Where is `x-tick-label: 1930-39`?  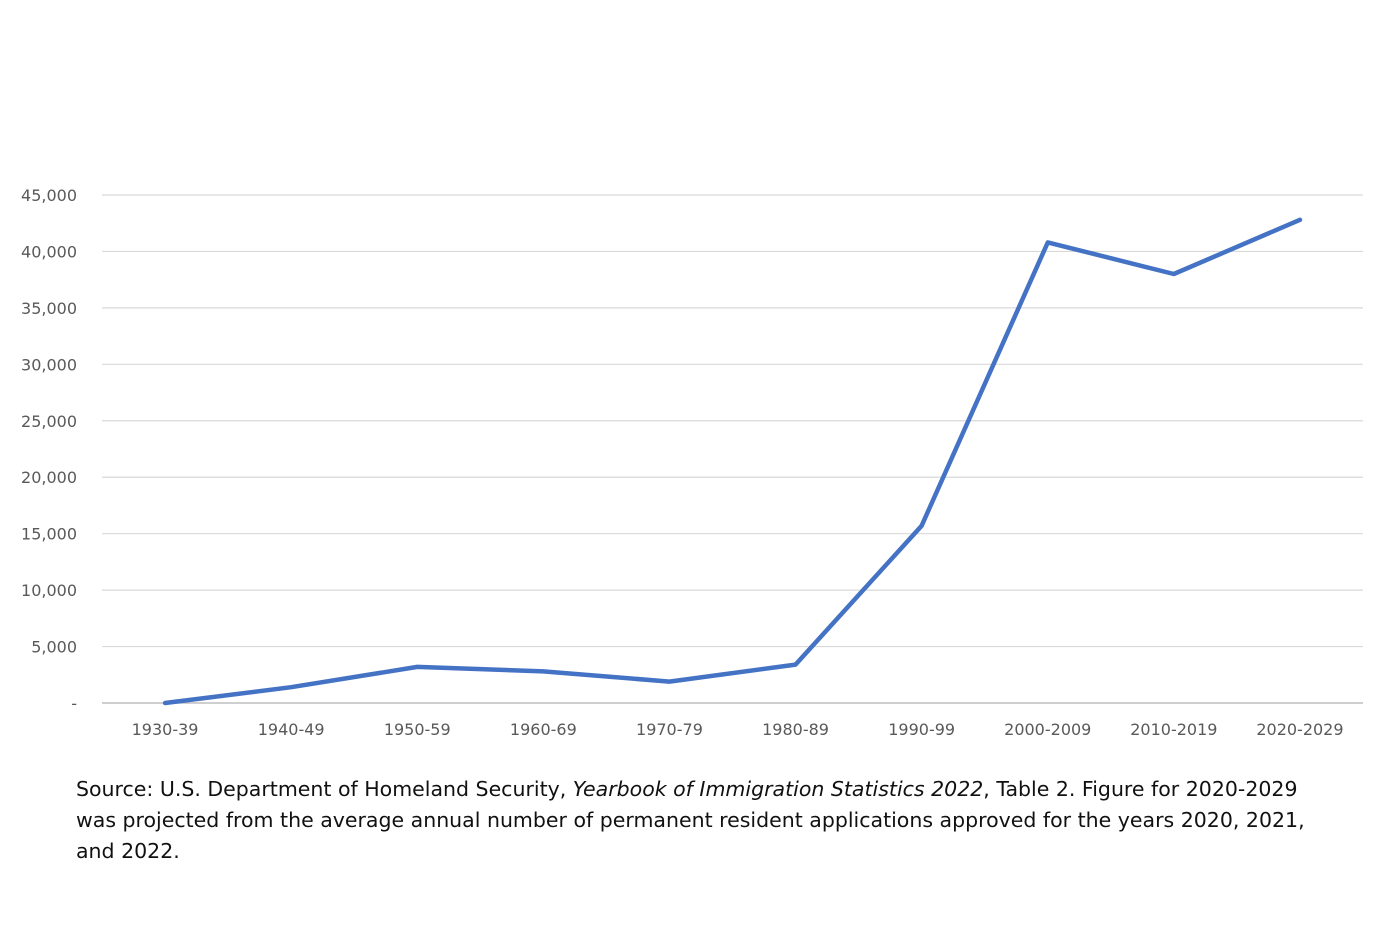 x-tick-label: 1930-39 is located at coordinates (165, 729).